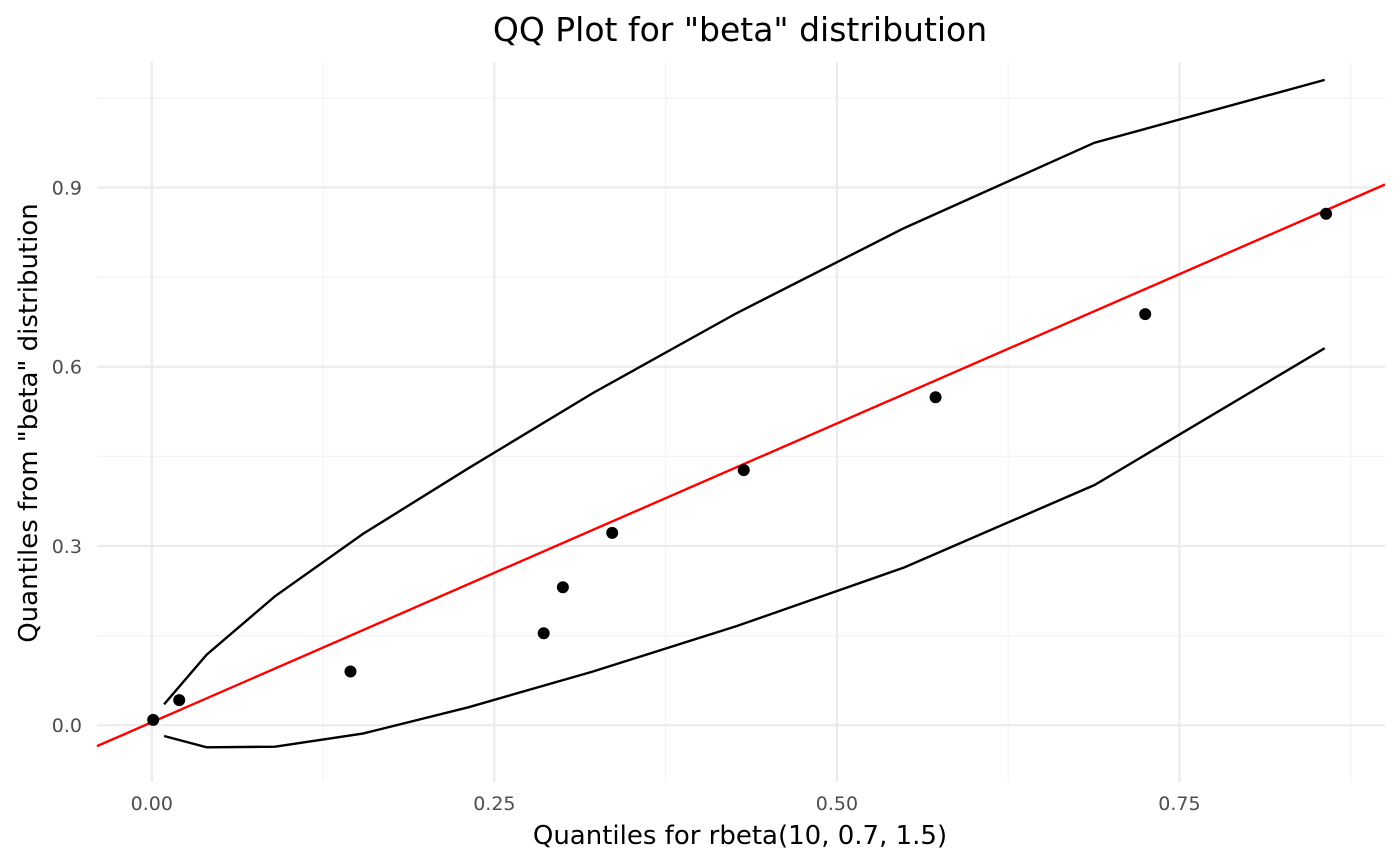 Image resolution: width=1400 pixels, height=866 pixels. I want to click on x-axis-title: Quantiles for rbeta(10, 0.7, 1.5), so click(740, 836).